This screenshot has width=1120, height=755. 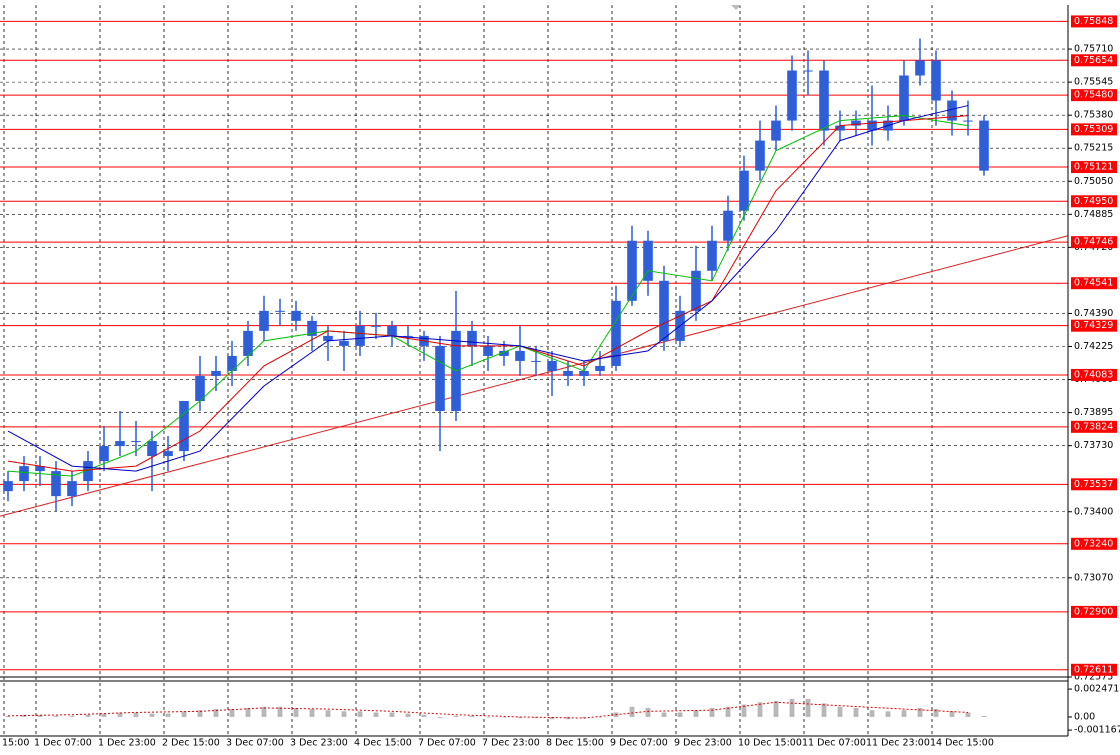 I want to click on x-tick-label: 4 Dec 15:00, so click(x=383, y=743).